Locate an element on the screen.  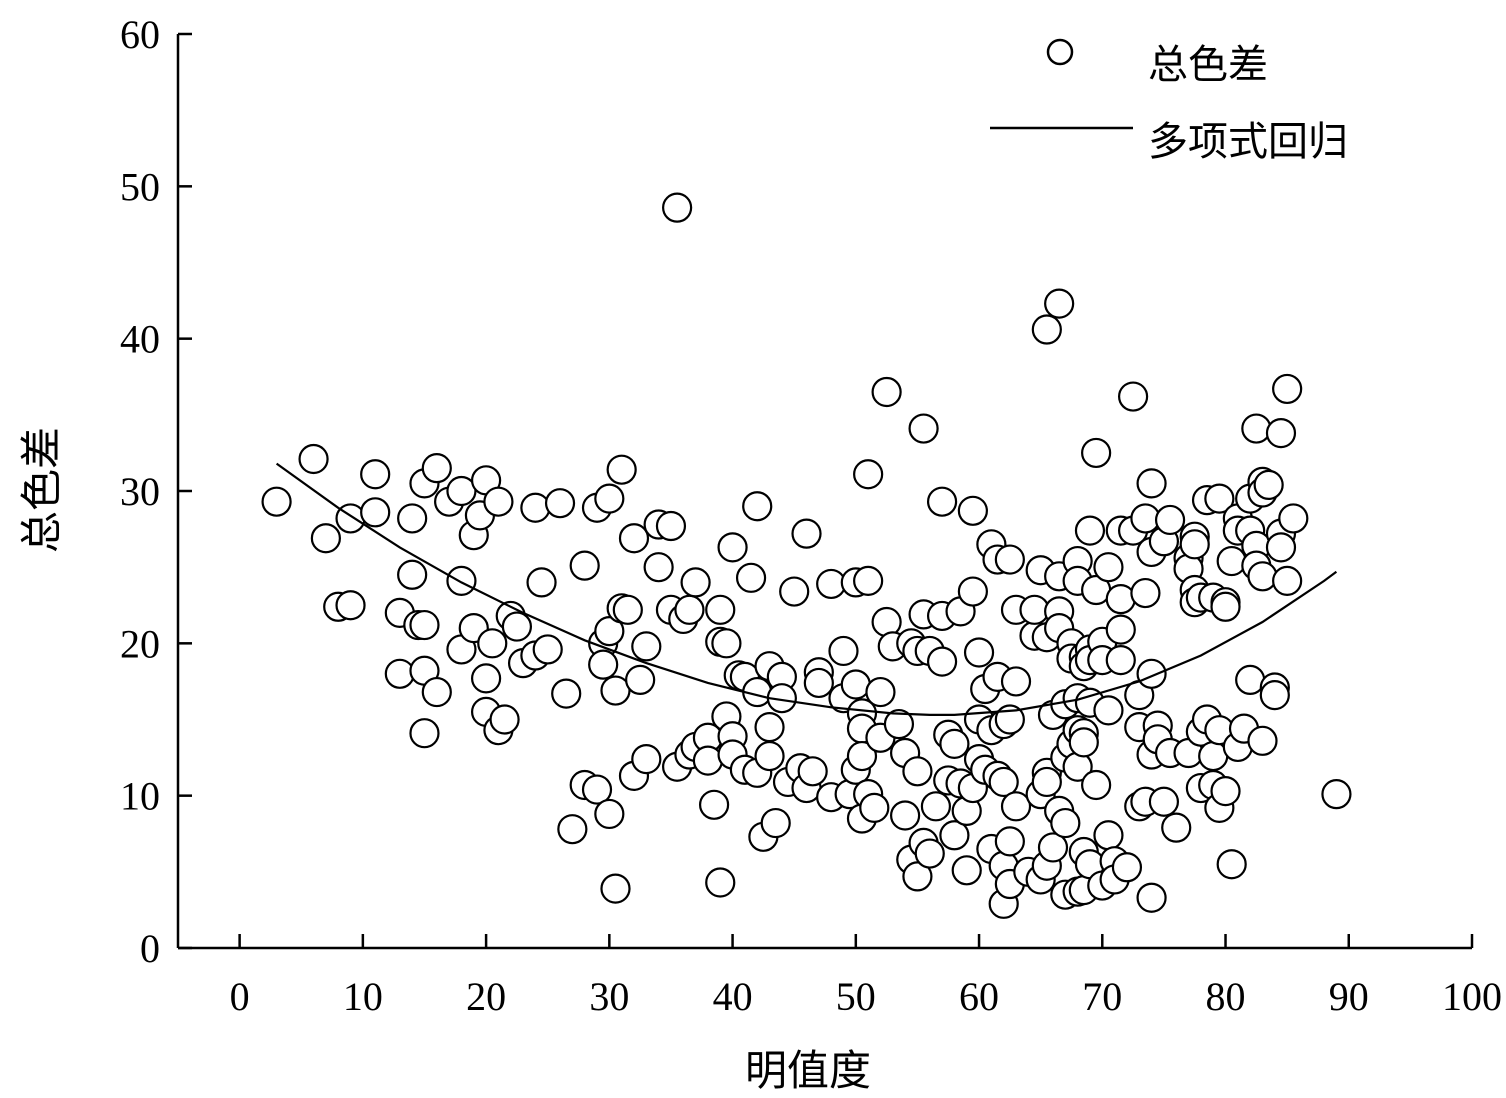
y-tick-label-40: 40 is located at coordinates (140, 339).